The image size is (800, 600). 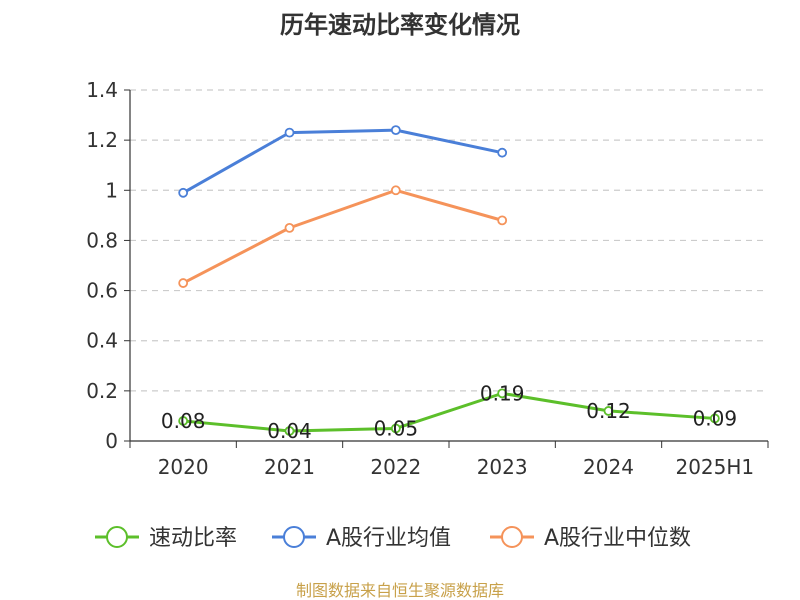 I want to click on y-tick-label: 0.4, so click(x=102, y=341).